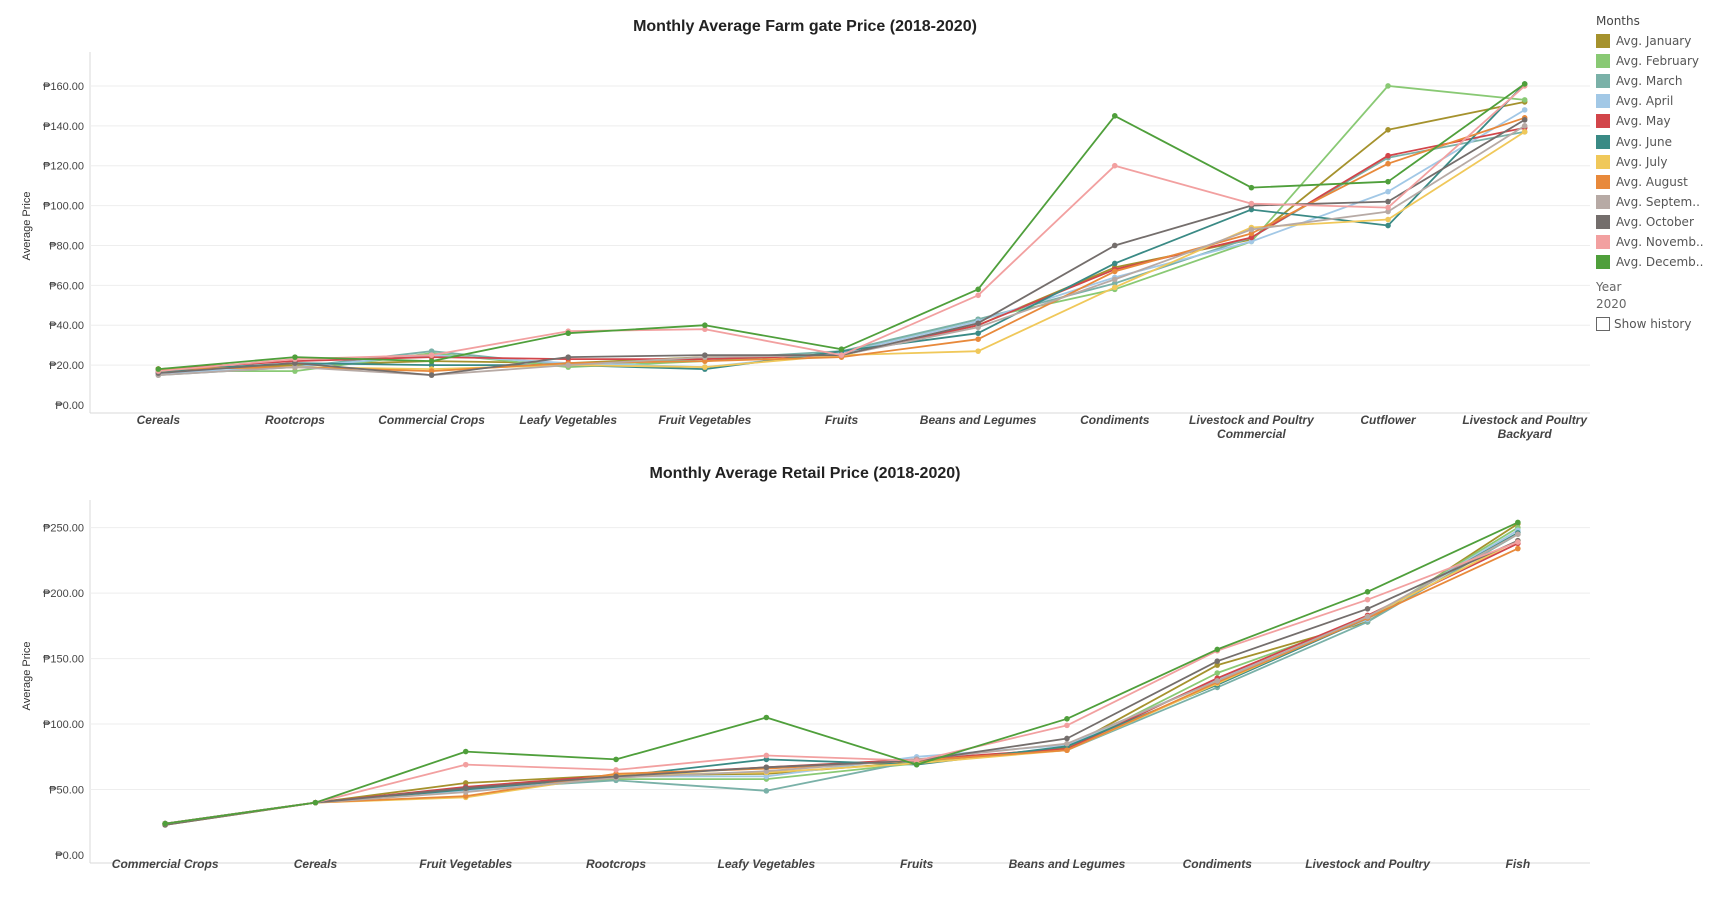 The height and width of the screenshot is (904, 1709). Describe the element at coordinates (1518, 548) in the screenshot. I see `chart2-data-point-avg-august` at that location.